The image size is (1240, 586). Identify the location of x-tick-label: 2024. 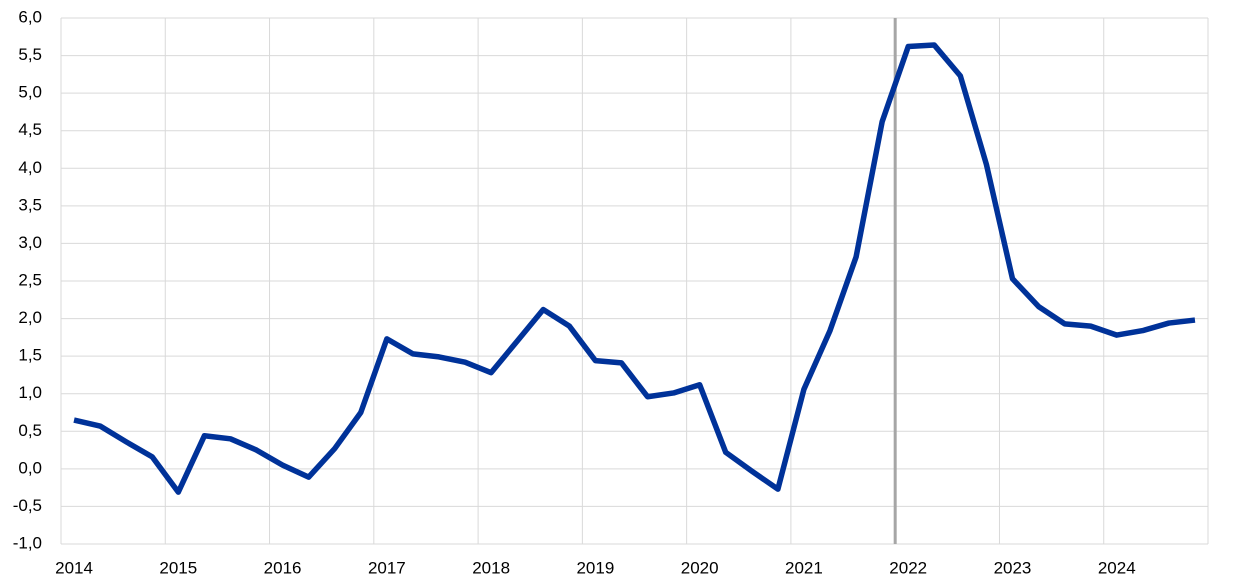
(1117, 567).